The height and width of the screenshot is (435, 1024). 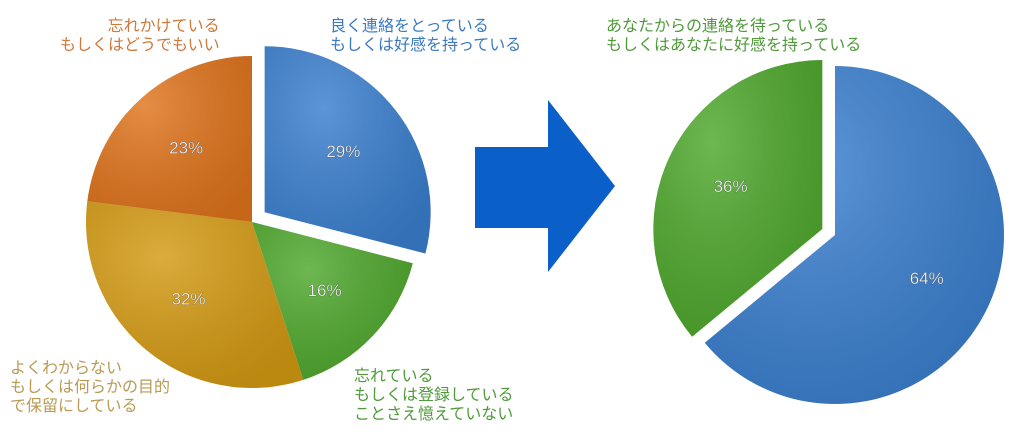 I want to click on slice-value-label: 29%, so click(x=343, y=151).